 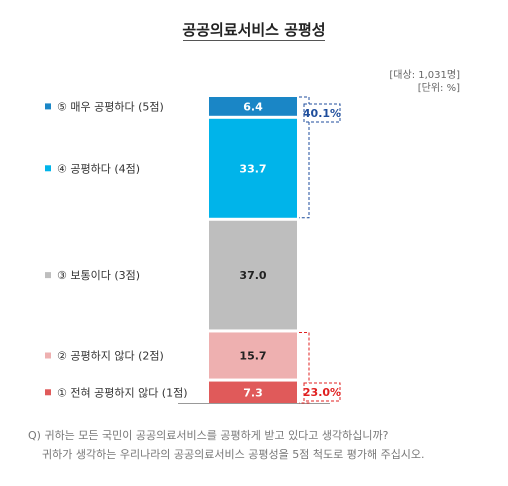 I want to click on title-underline, so click(x=254, y=40).